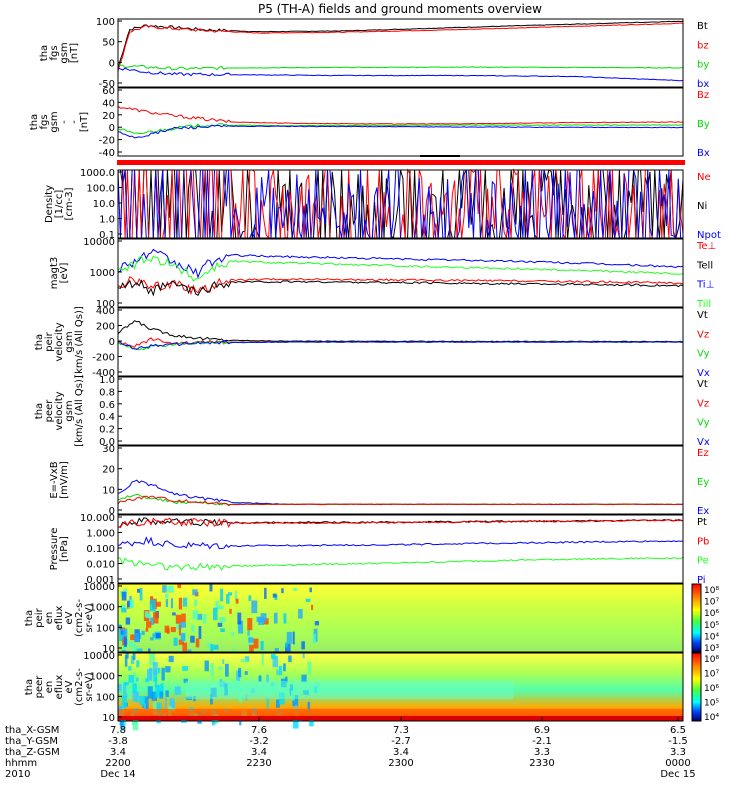 Image resolution: width=750 pixels, height=800 pixels. Describe the element at coordinates (59, 204) in the screenshot. I see `y-axis-label: [1/cc]` at that location.